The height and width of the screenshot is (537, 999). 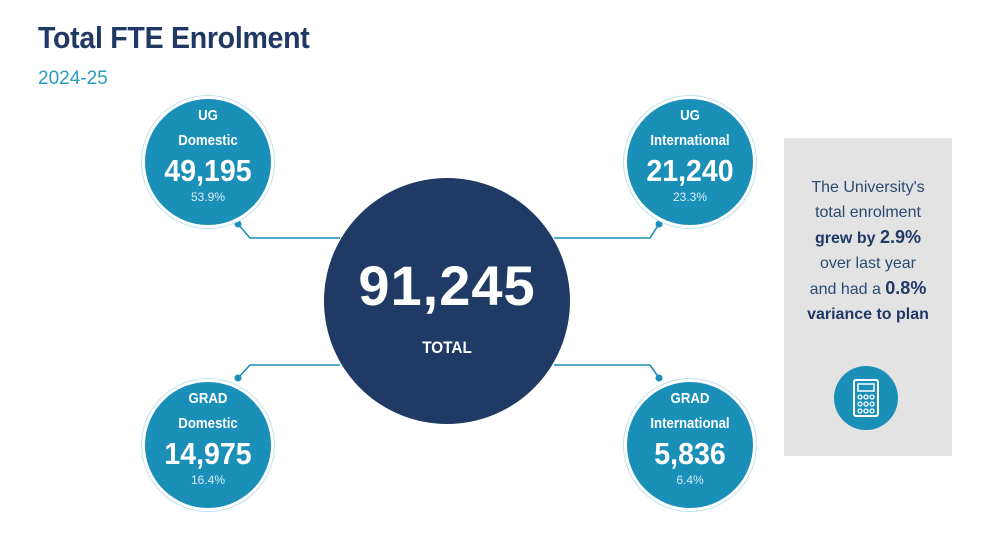 What do you see at coordinates (607, 371) in the screenshot?
I see `connector-grad-international` at bounding box center [607, 371].